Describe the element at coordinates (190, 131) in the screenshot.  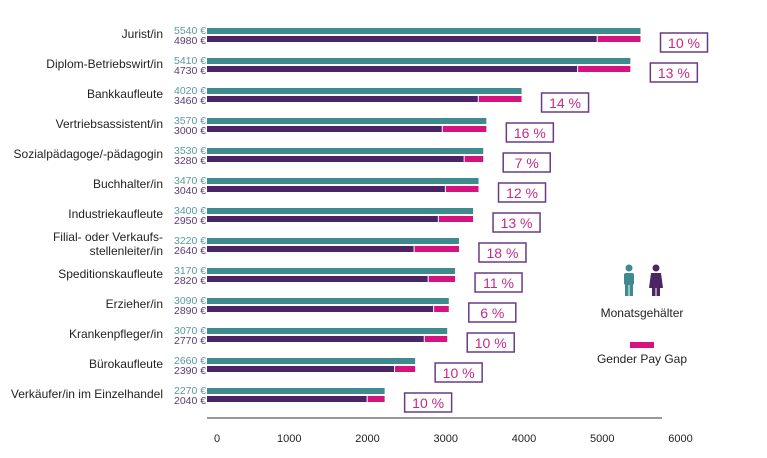
I see `women-salary-label: 3000 €` at that location.